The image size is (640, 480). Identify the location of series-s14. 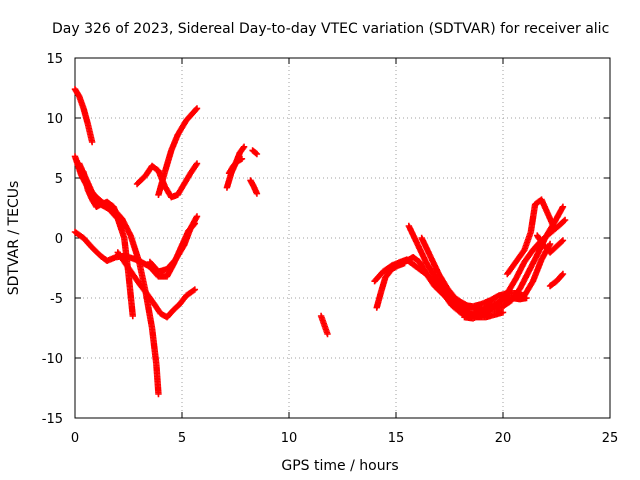
(324, 325).